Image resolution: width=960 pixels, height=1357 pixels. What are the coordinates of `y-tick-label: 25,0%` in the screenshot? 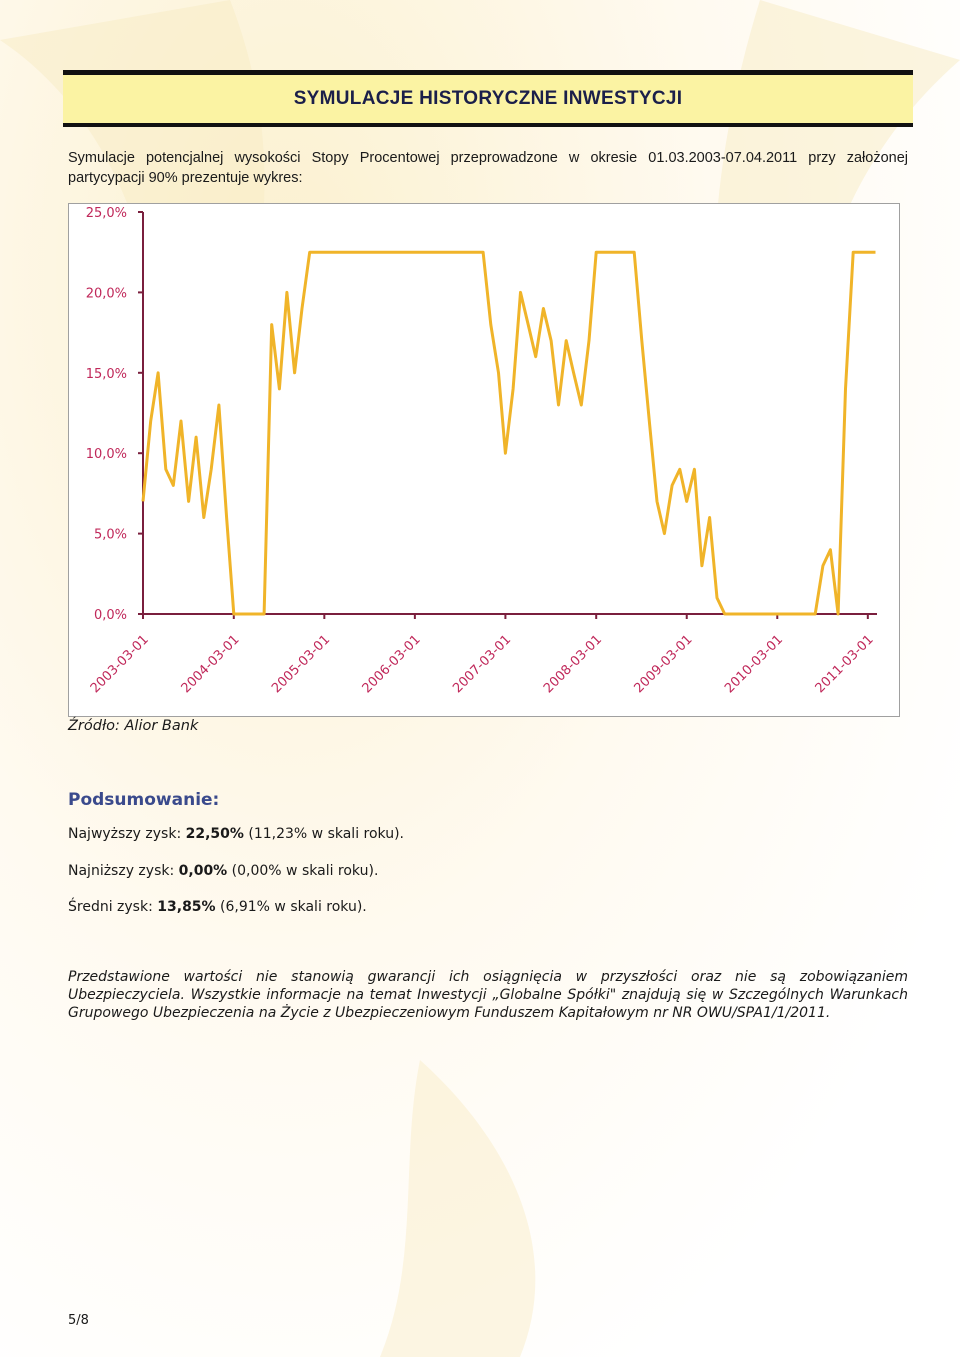 It's located at (106, 213).